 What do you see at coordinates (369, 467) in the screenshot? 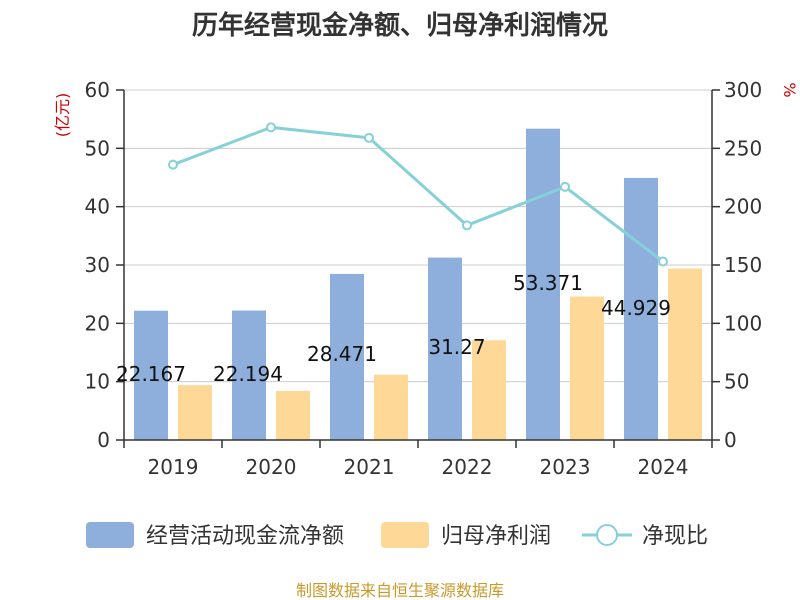
I see `x-tick-label: 2021` at bounding box center [369, 467].